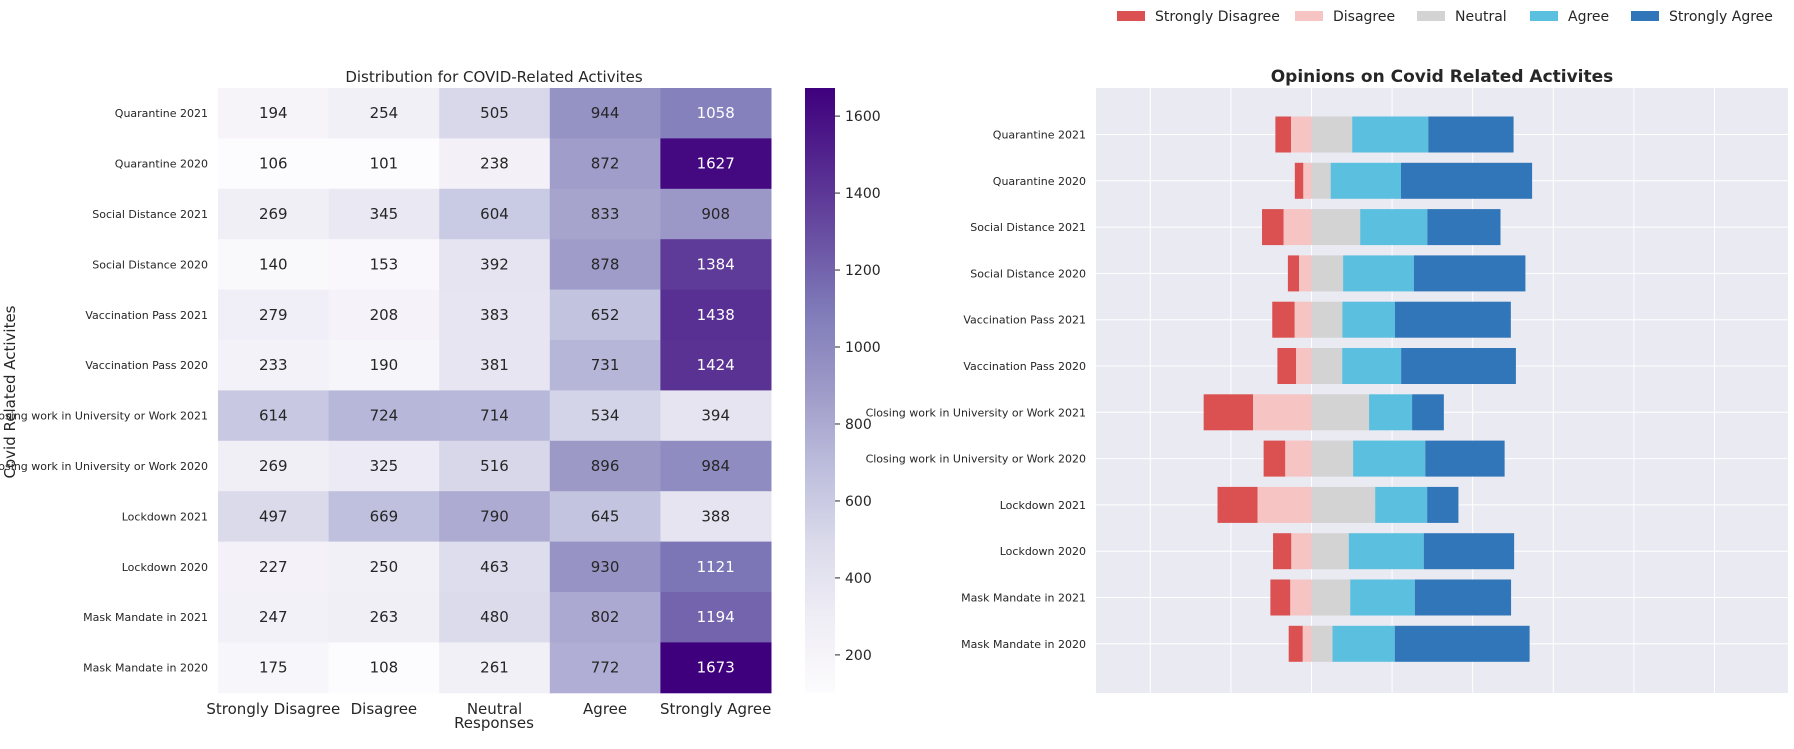 The width and height of the screenshot is (1794, 749). What do you see at coordinates (1039, 181) in the screenshot?
I see `bar-row-label: Quarantine 2020` at bounding box center [1039, 181].